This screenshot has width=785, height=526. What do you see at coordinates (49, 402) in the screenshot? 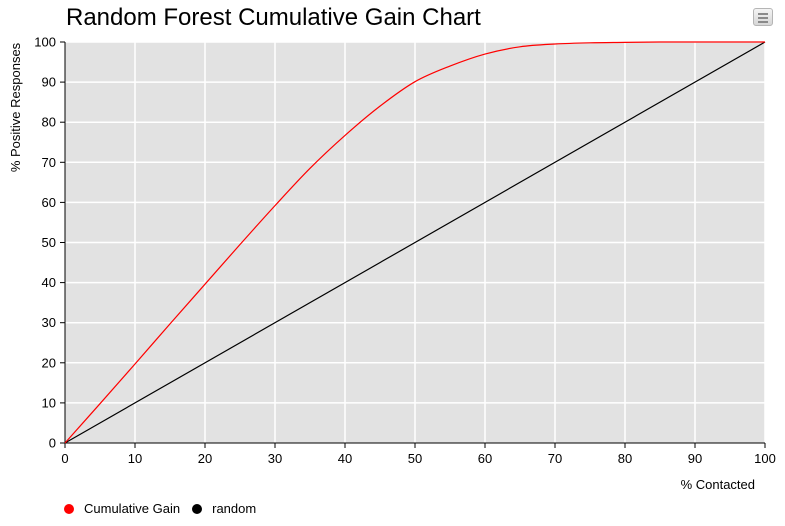
I see `y-tick-label: 10` at bounding box center [49, 402].